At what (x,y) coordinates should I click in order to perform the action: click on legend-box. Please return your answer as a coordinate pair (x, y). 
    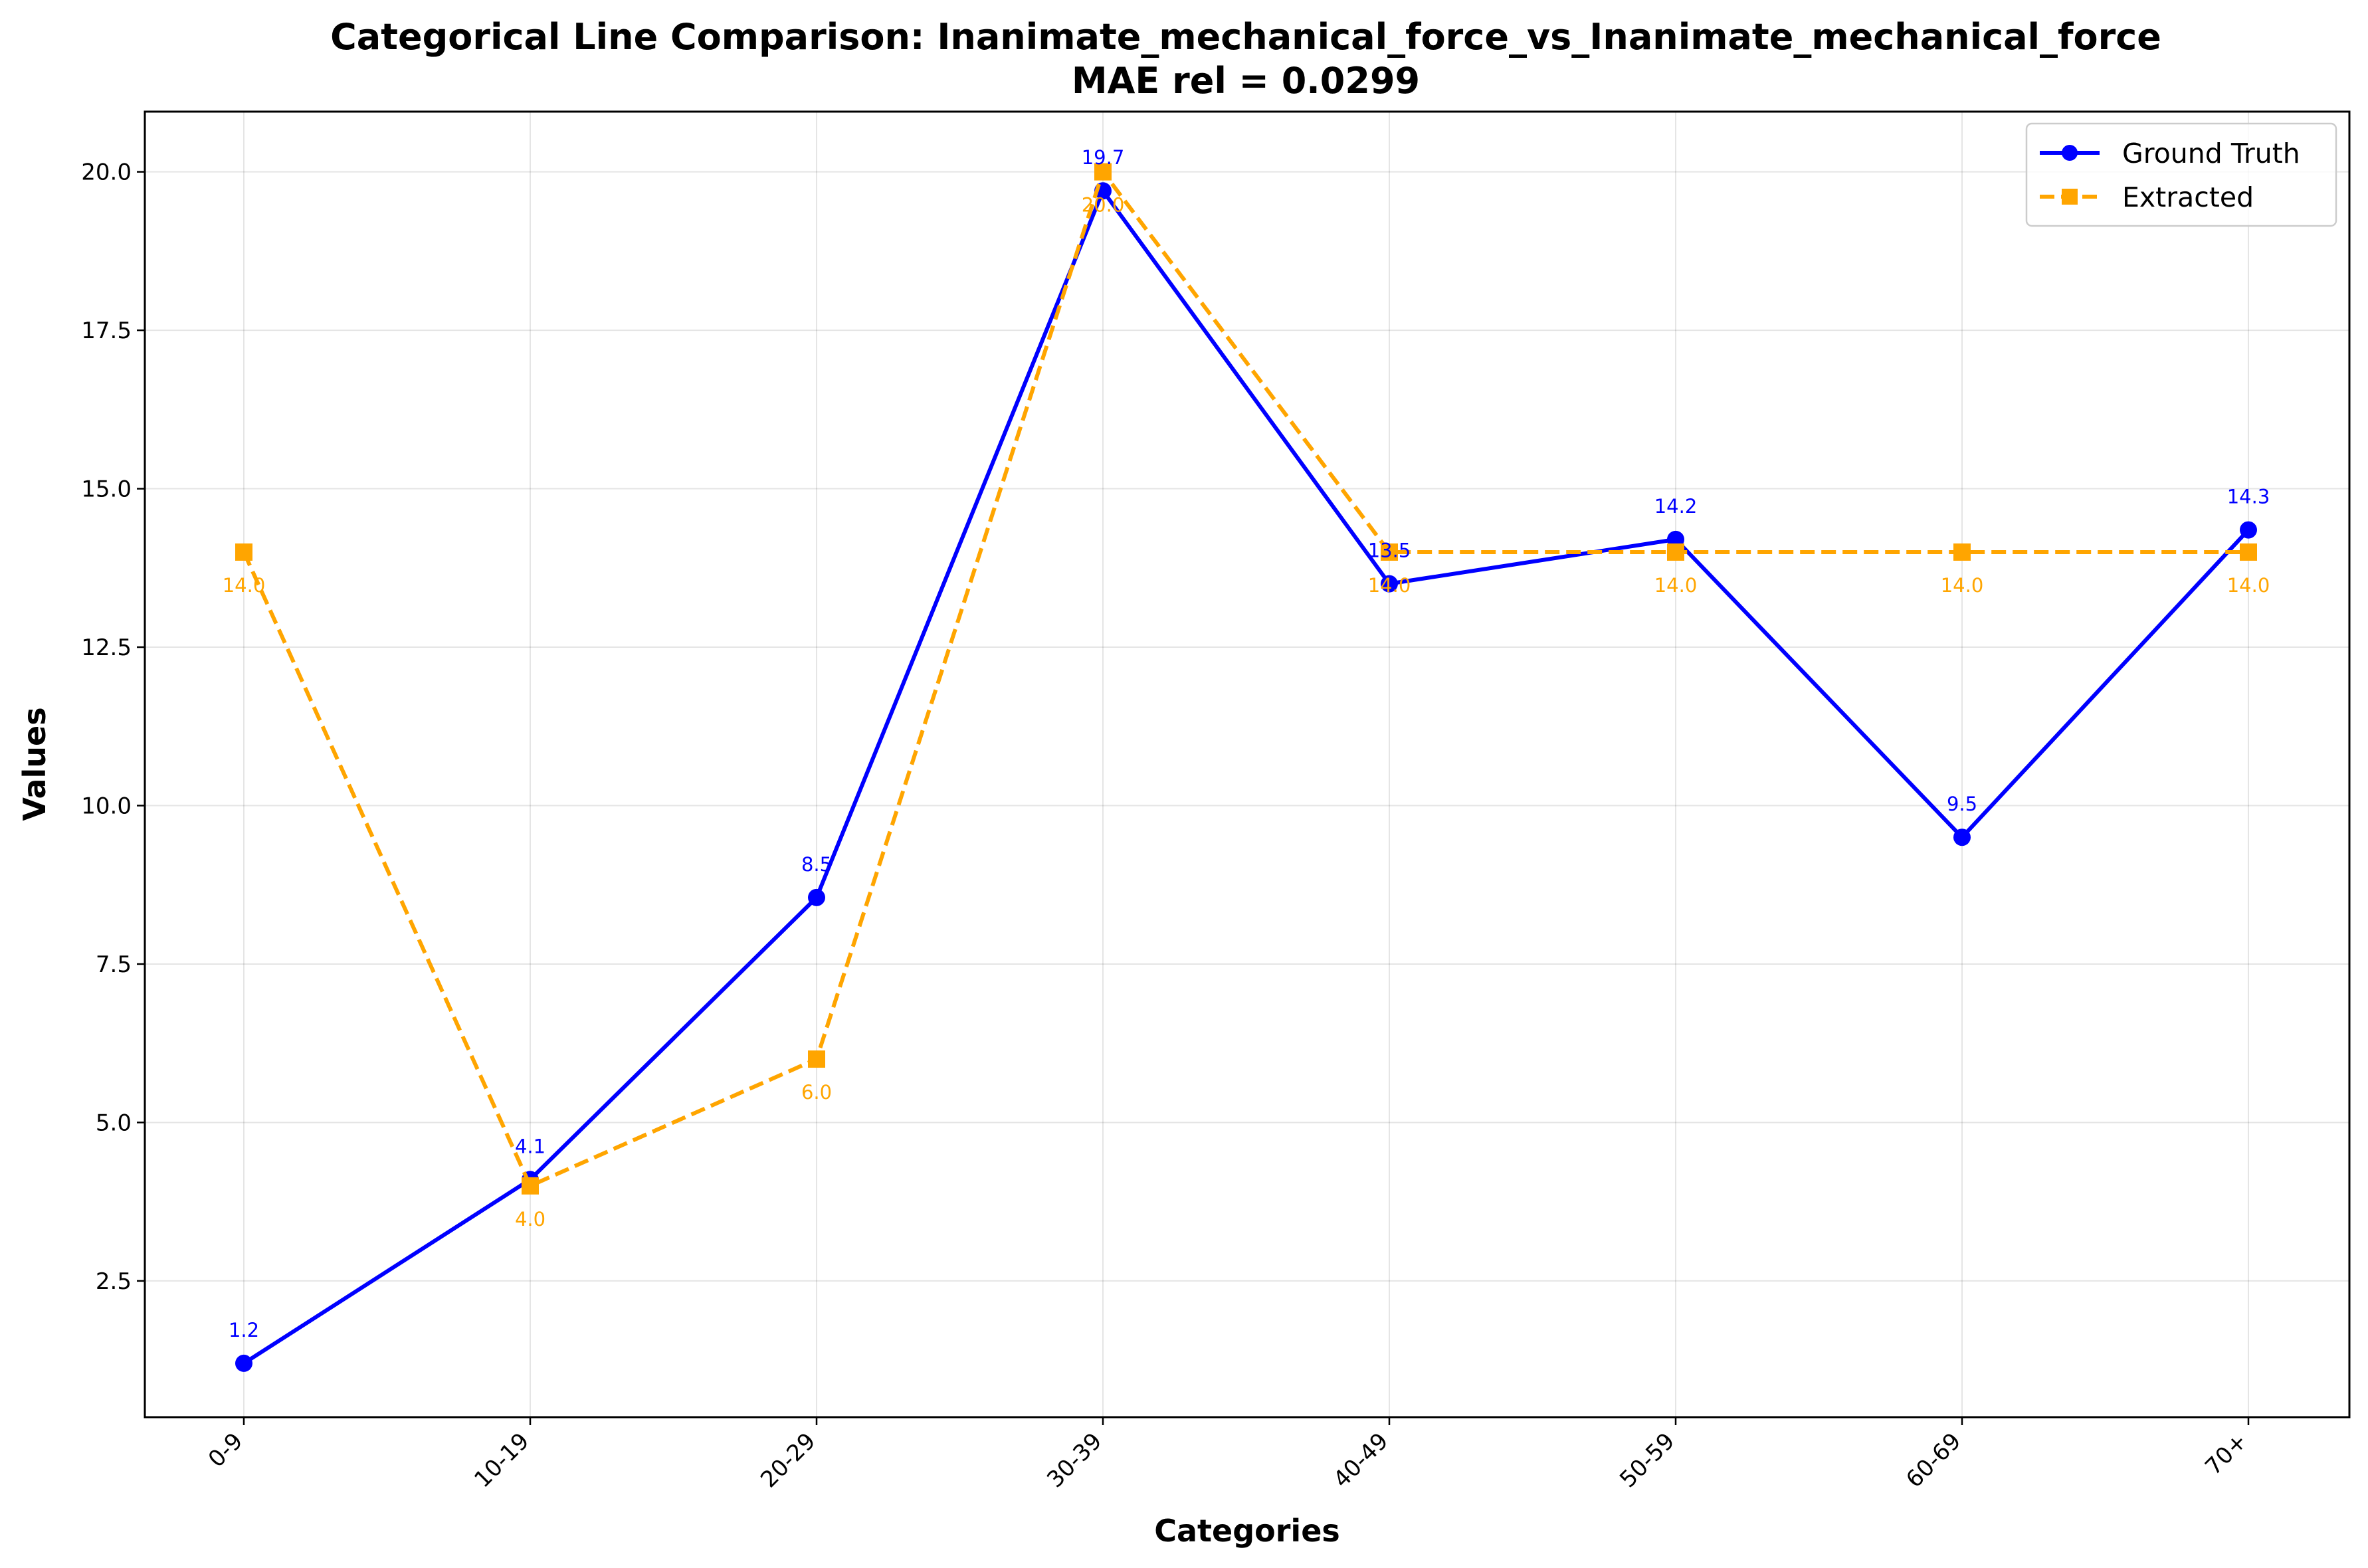
    Looking at the image, I should click on (2181, 174).